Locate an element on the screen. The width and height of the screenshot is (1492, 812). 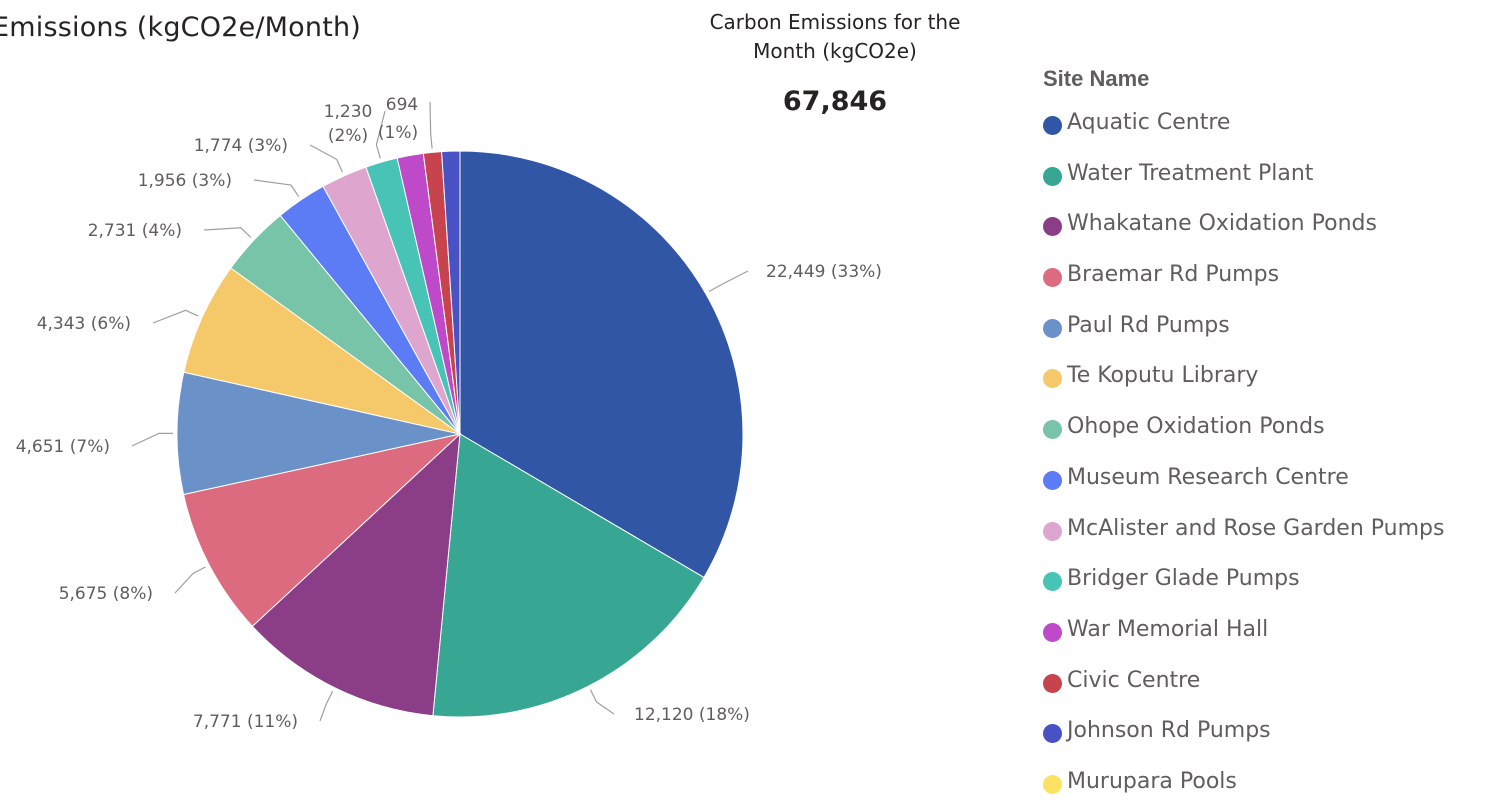
legend-item-murupara-pools: Murupara Pools is located at coordinates (1265, 786).